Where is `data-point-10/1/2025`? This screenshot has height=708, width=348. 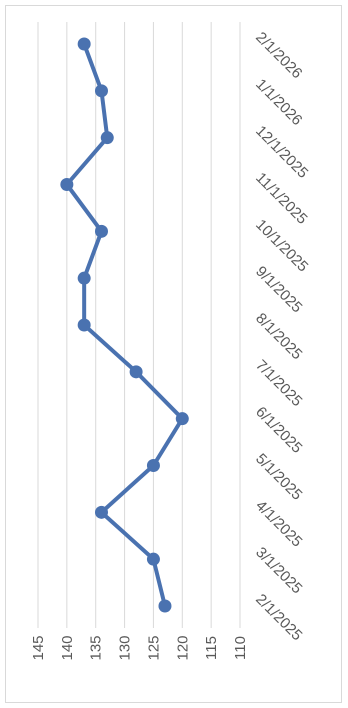 data-point-10/1/2025 is located at coordinates (101, 231).